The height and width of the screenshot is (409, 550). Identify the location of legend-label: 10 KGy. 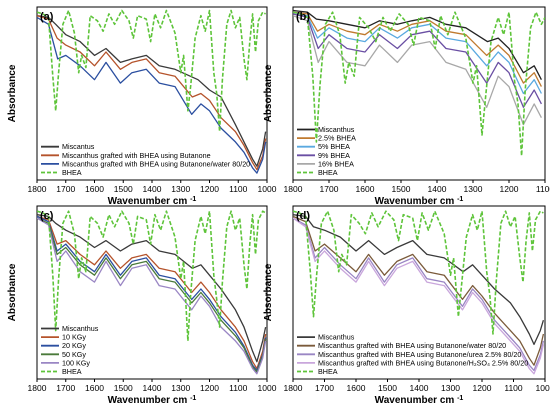
(74, 337).